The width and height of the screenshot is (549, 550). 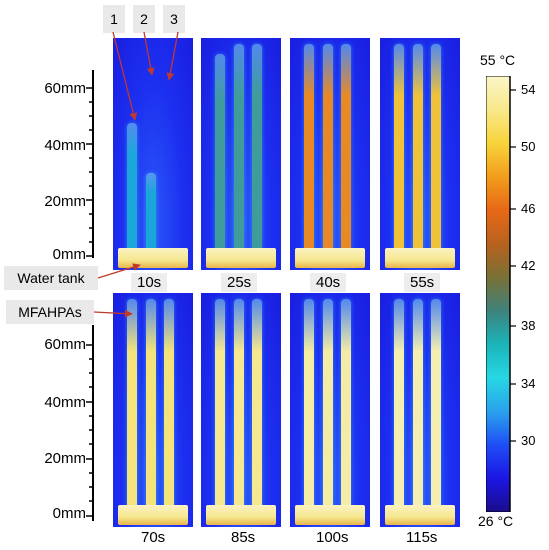 What do you see at coordinates (332, 537) in the screenshot?
I see `time-label-100s: 100s` at bounding box center [332, 537].